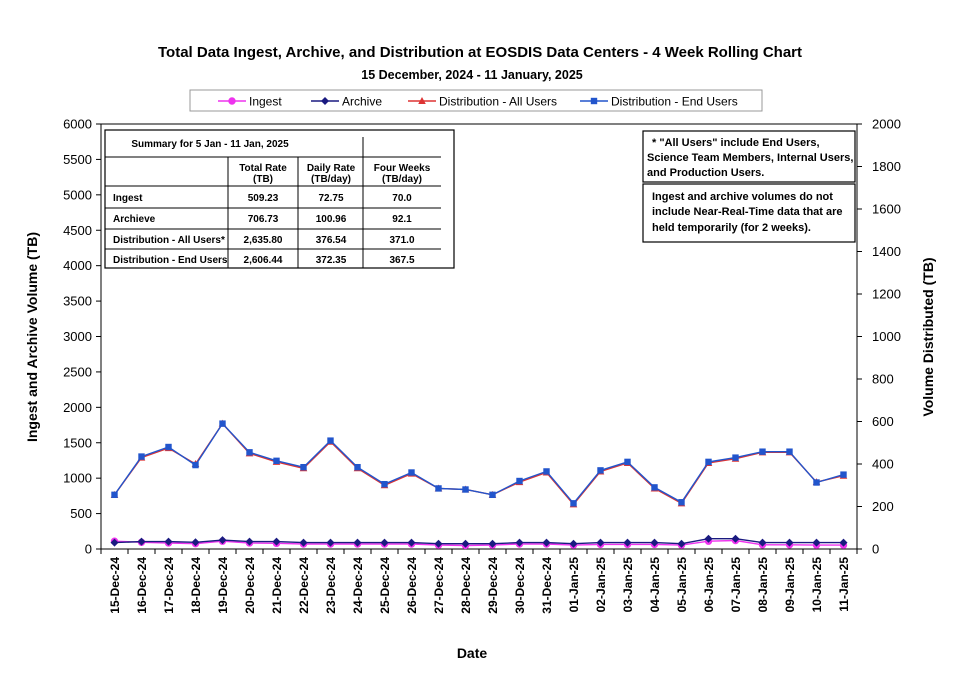 Image resolution: width=955 pixels, height=686 pixels. Describe the element at coordinates (331, 240) in the screenshot. I see `summary-daily: 376.54` at that location.